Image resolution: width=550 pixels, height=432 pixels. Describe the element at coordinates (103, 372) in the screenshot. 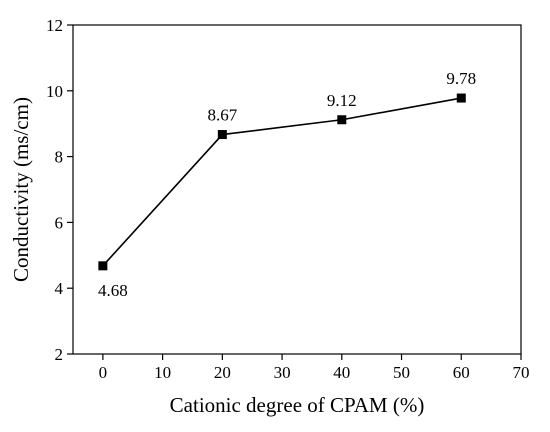

I see `x-tick-label: 0` at that location.